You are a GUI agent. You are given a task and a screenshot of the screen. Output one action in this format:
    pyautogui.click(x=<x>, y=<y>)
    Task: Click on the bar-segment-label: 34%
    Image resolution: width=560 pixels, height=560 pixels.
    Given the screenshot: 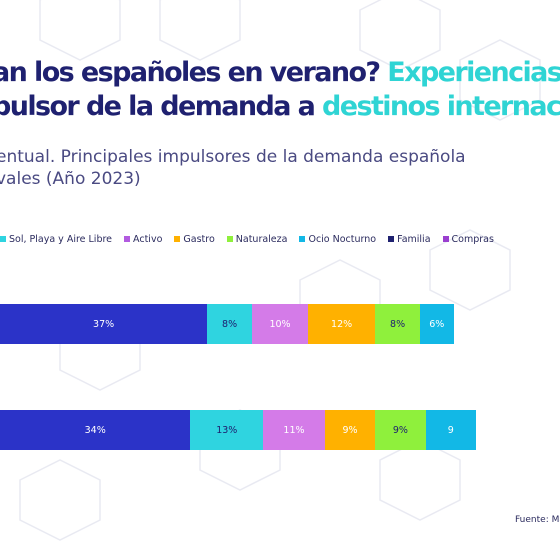 What is the action you would take?
    pyautogui.click(x=95, y=430)
    